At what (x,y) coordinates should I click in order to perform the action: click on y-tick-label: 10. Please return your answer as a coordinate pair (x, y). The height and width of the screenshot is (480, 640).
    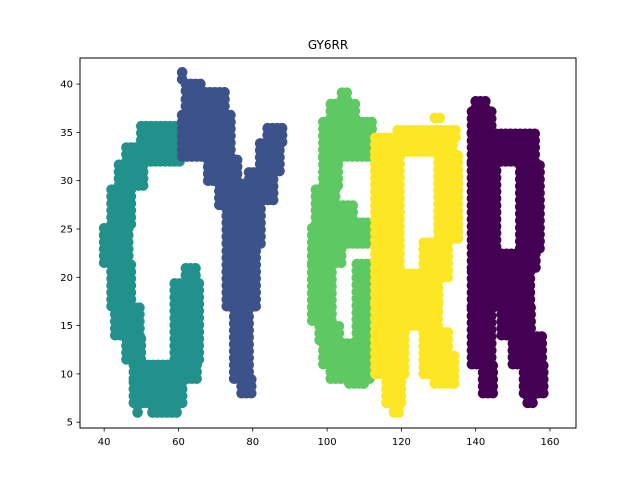
    Looking at the image, I should click on (66, 374).